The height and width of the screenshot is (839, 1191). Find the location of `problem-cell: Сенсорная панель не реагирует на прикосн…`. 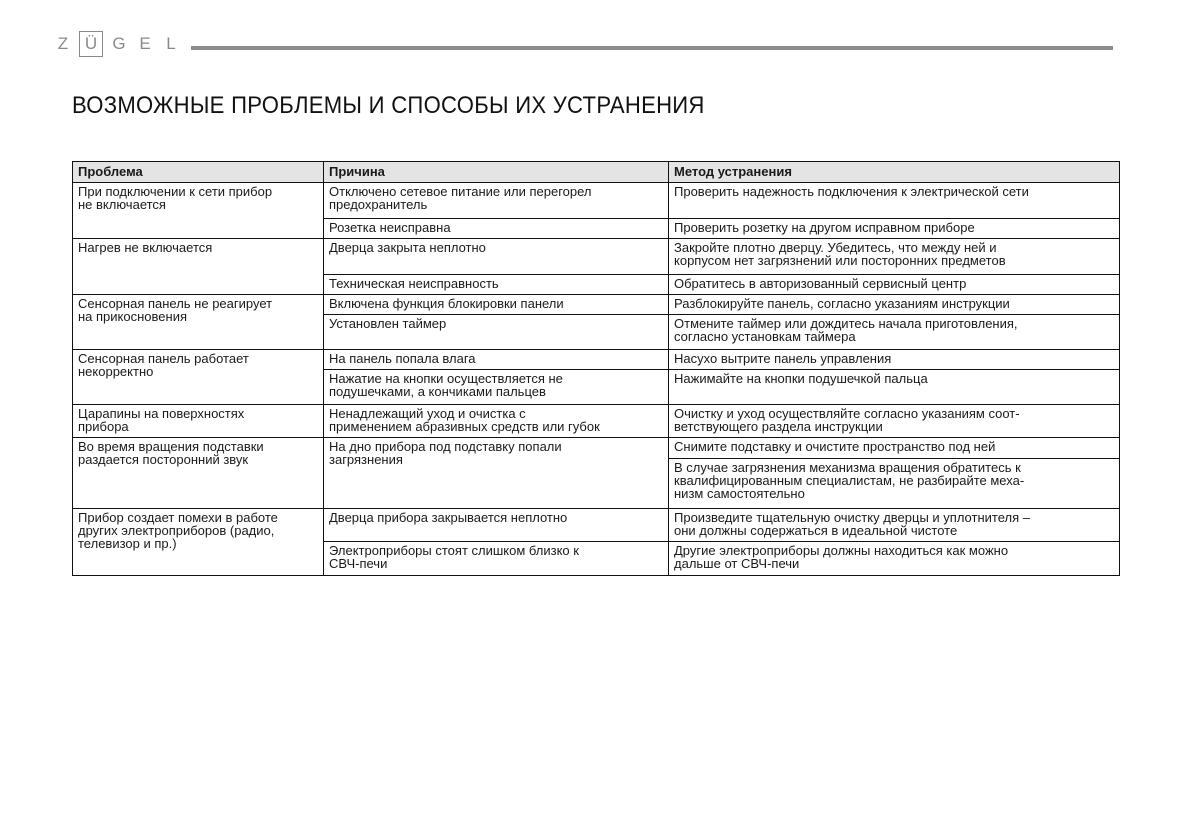

problem-cell: Сенсорная панель не реагирует на прикосн… is located at coordinates (198, 322).